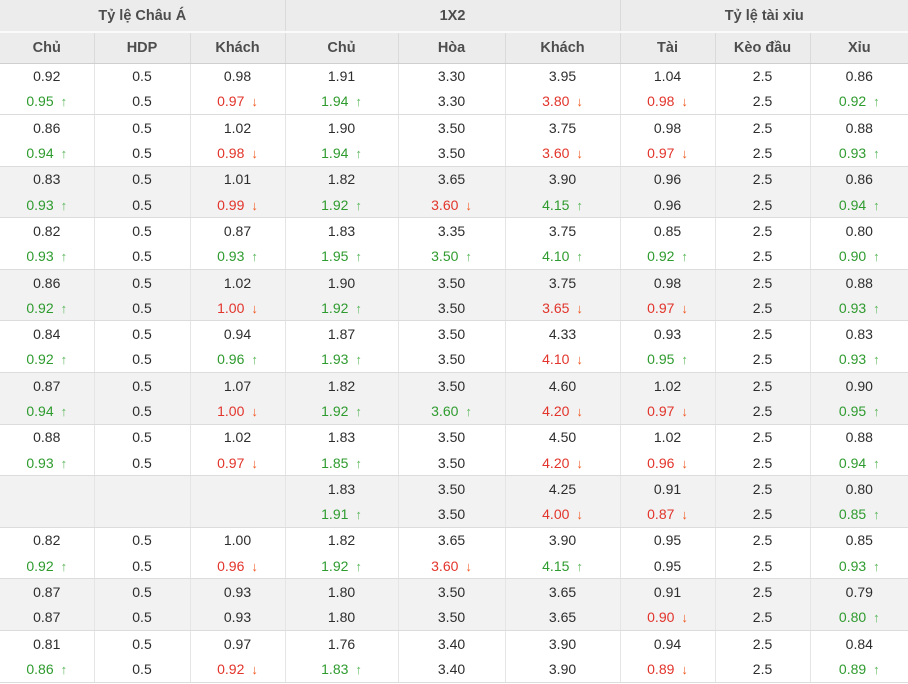 The image size is (908, 684). Describe the element at coordinates (47, 669) in the screenshot. I see `odds-cell: 0.86 ↑` at that location.